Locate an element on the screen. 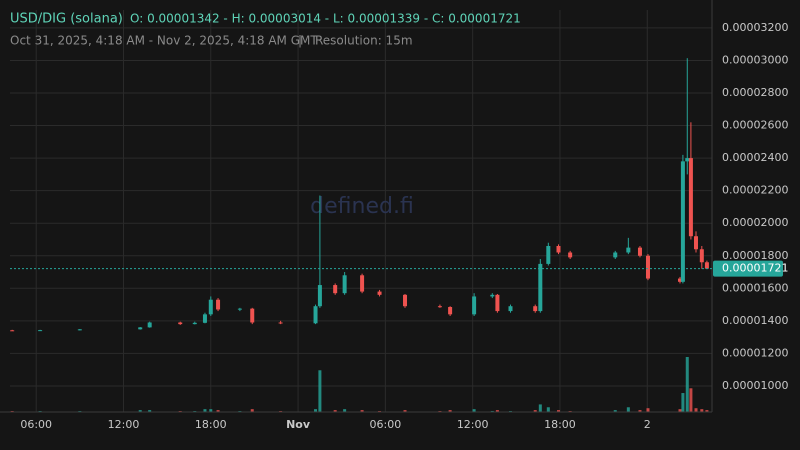 The image size is (800, 450). x-tick-label: 2 is located at coordinates (647, 424).